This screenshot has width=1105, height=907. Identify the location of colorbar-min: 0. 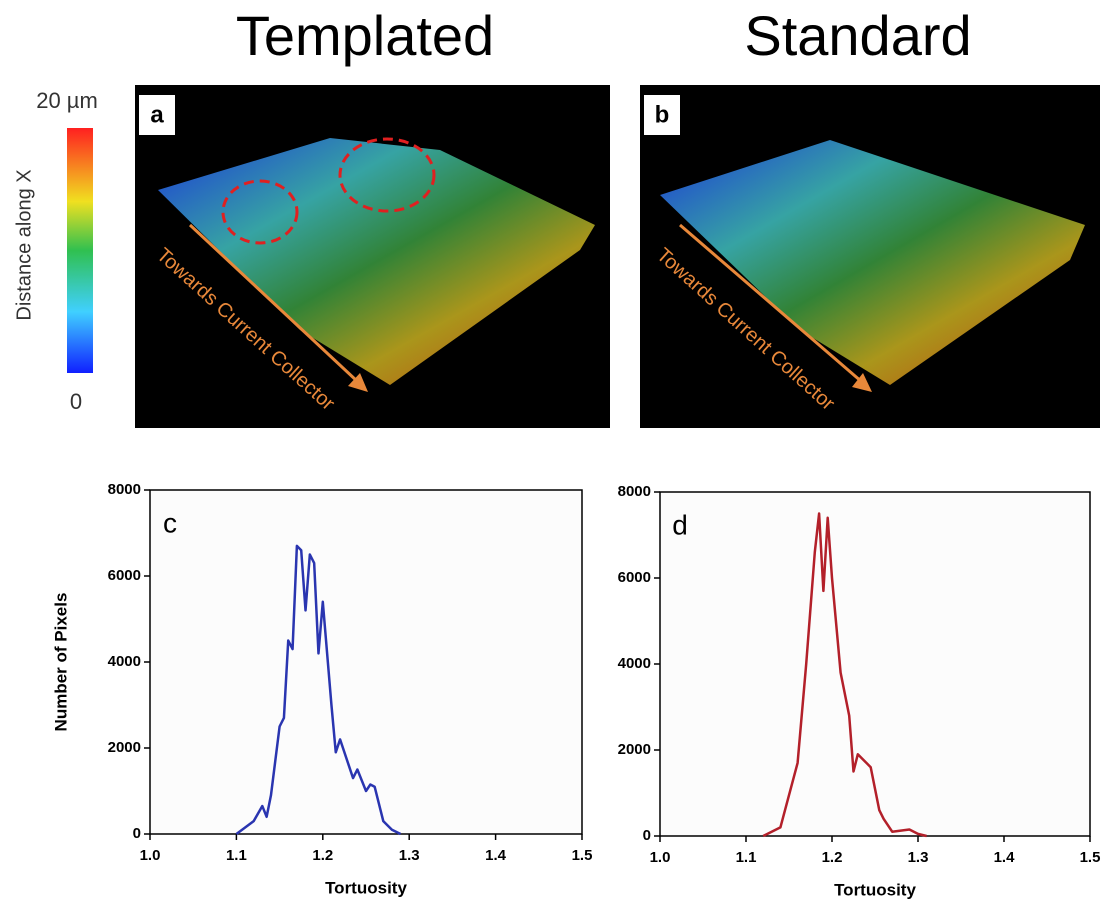
(76, 401).